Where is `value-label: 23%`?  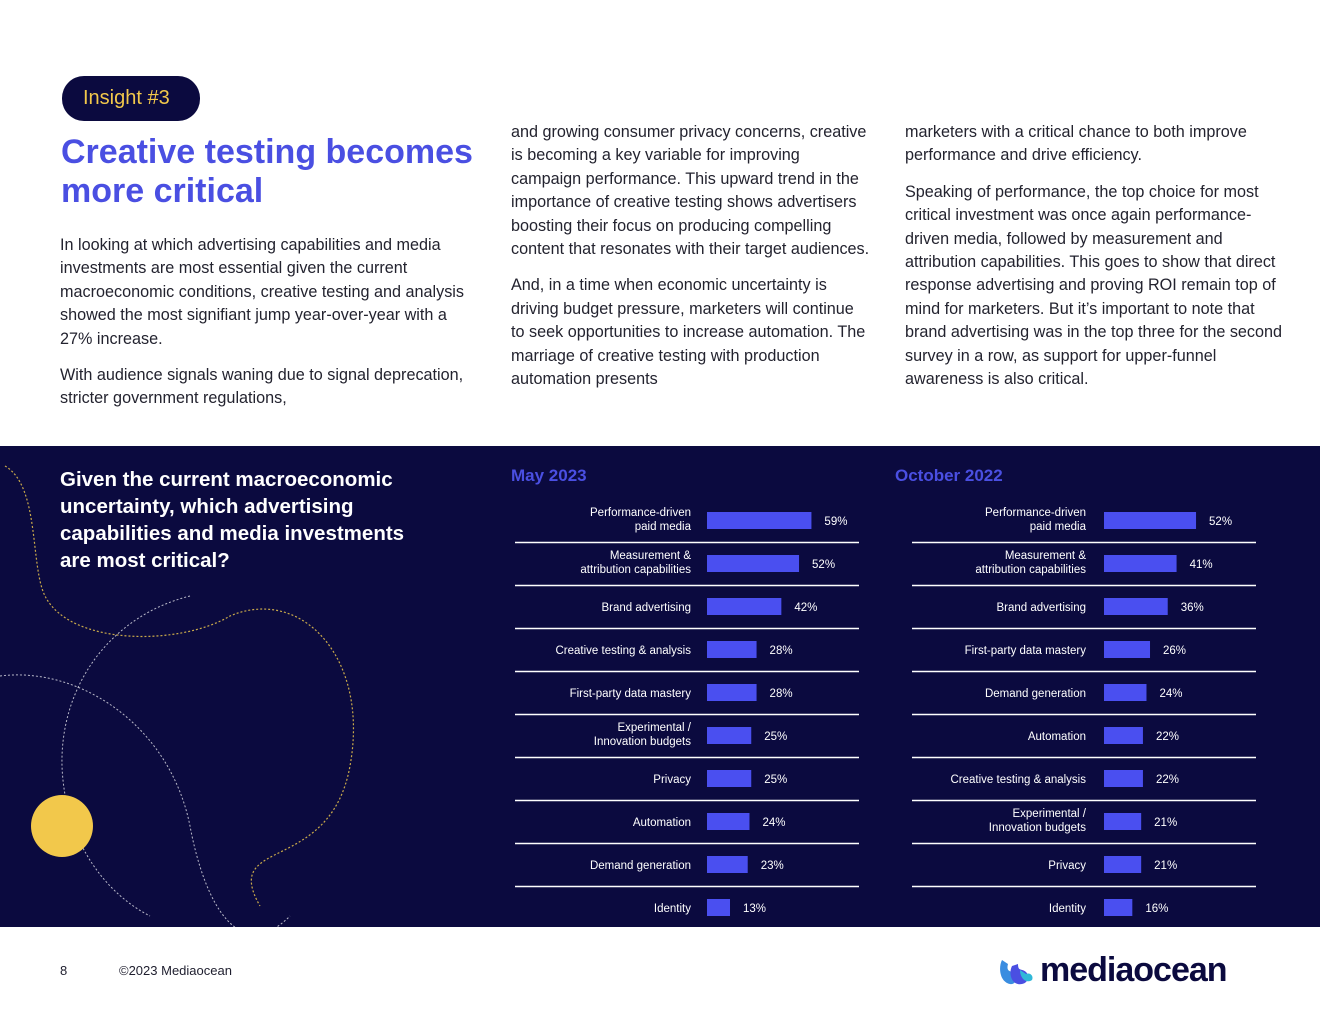
value-label: 23% is located at coordinates (772, 866).